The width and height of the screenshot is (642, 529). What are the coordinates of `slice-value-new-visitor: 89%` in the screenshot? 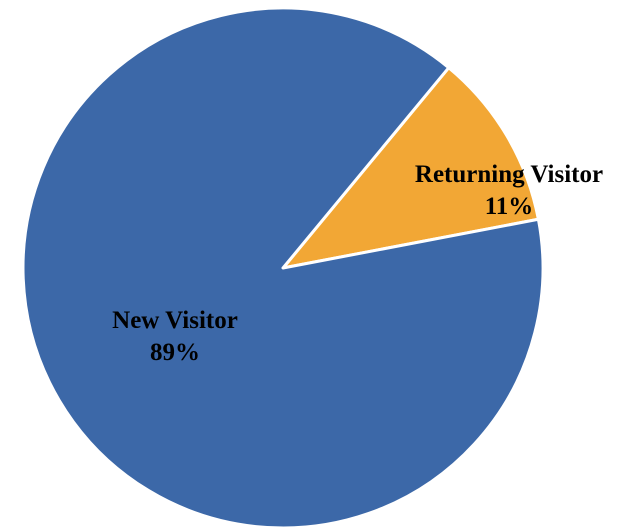 It's located at (175, 352).